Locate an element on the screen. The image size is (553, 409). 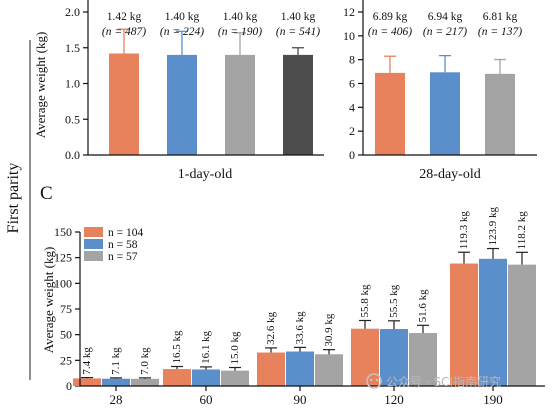
panel-c-x-tick-label: 90 is located at coordinates (300, 399).